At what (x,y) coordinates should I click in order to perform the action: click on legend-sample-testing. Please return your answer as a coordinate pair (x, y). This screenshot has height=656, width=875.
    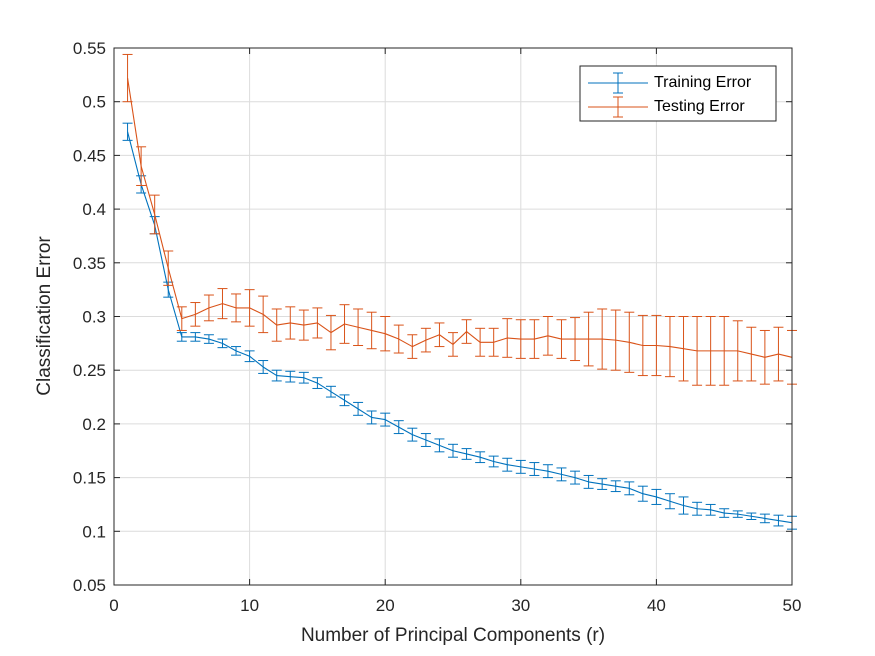
    Looking at the image, I should click on (618, 107).